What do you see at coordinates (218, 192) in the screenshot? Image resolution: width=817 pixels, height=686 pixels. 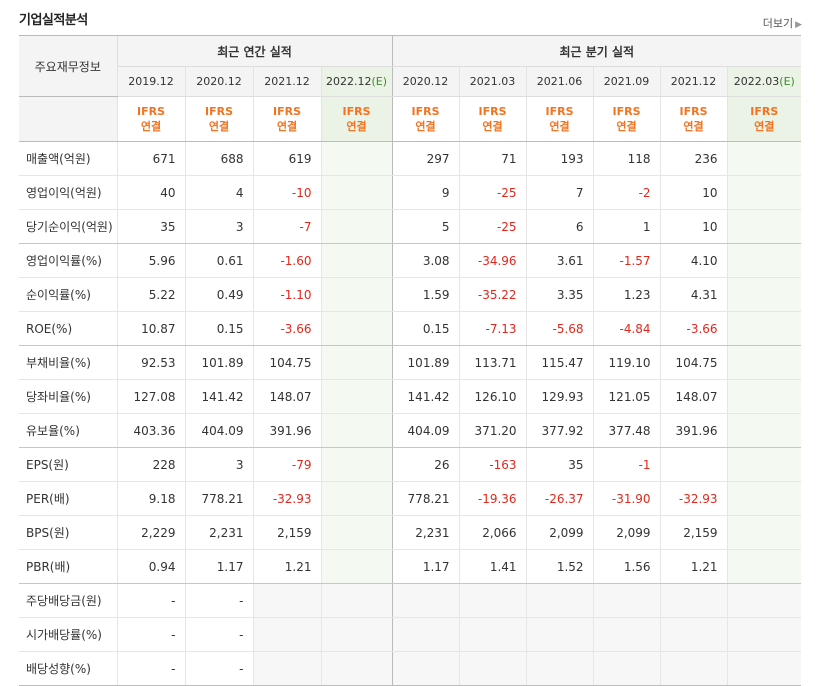 I see `table-cell: 4` at bounding box center [218, 192].